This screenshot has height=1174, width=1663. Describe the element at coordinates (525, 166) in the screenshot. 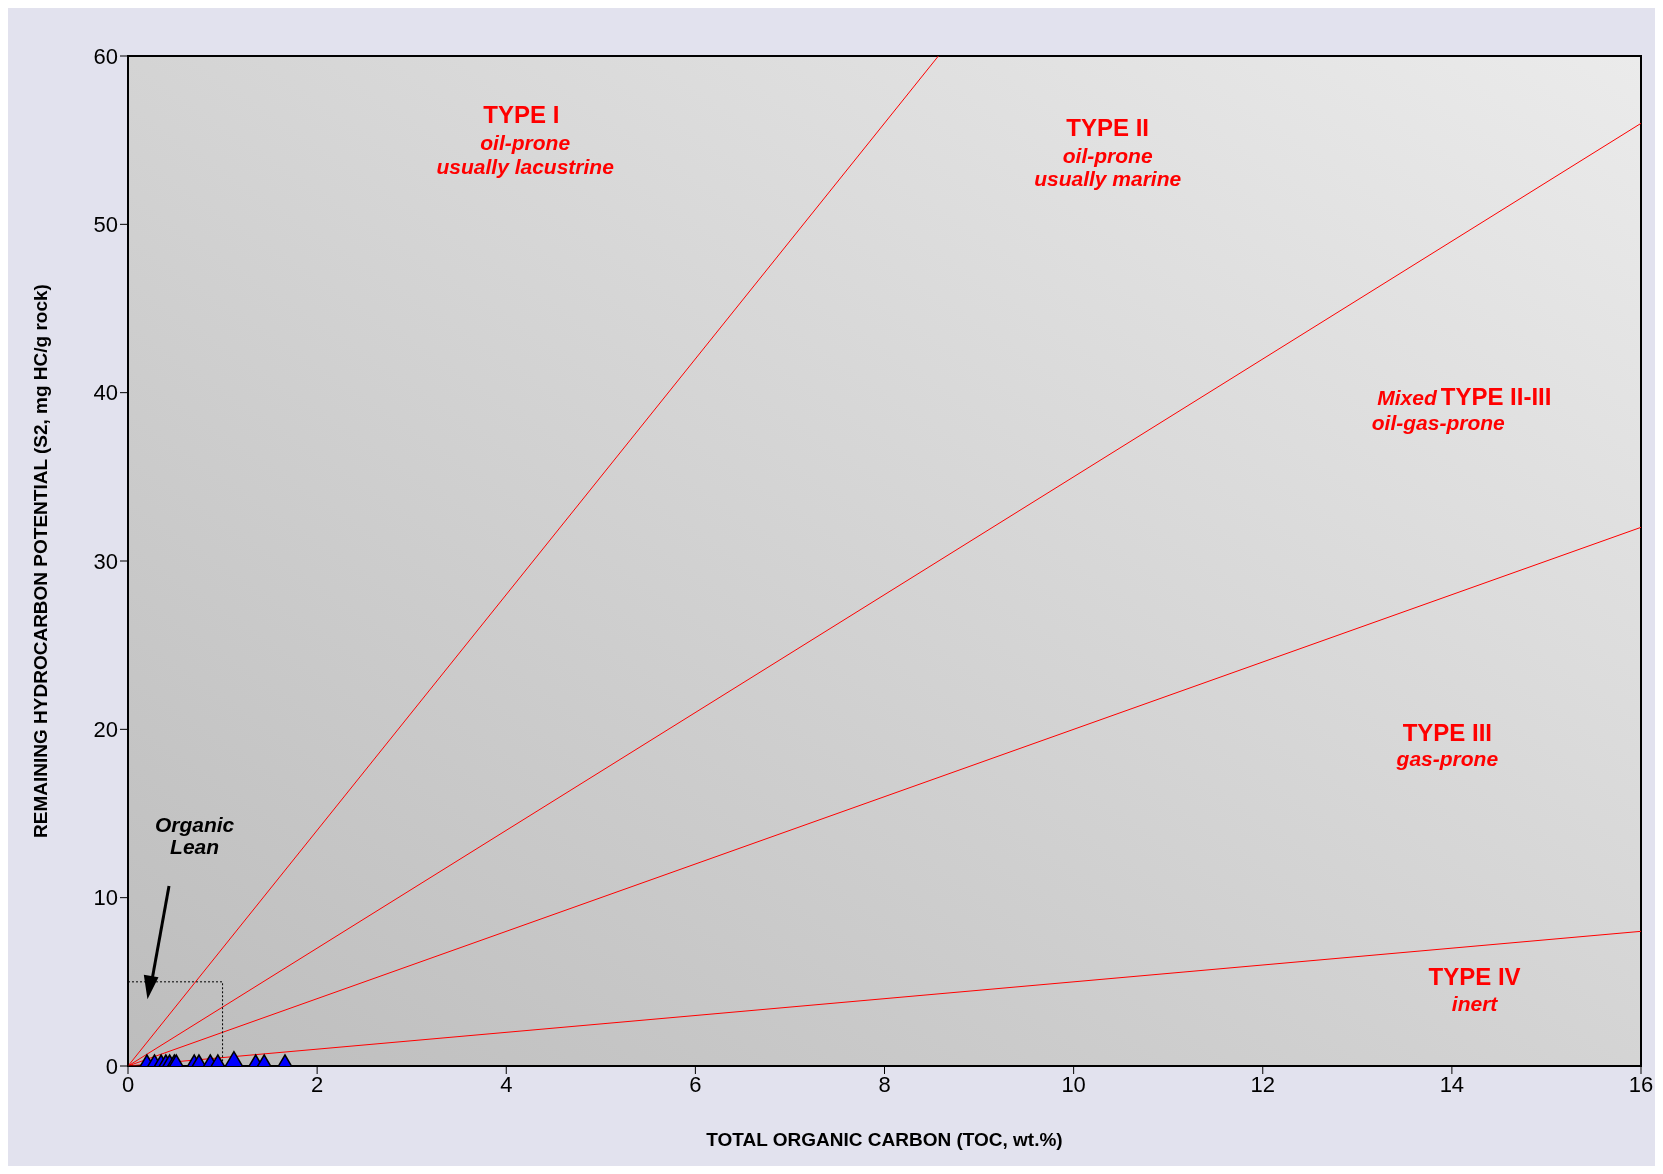

I see `annotation: usually lacustrine` at that location.